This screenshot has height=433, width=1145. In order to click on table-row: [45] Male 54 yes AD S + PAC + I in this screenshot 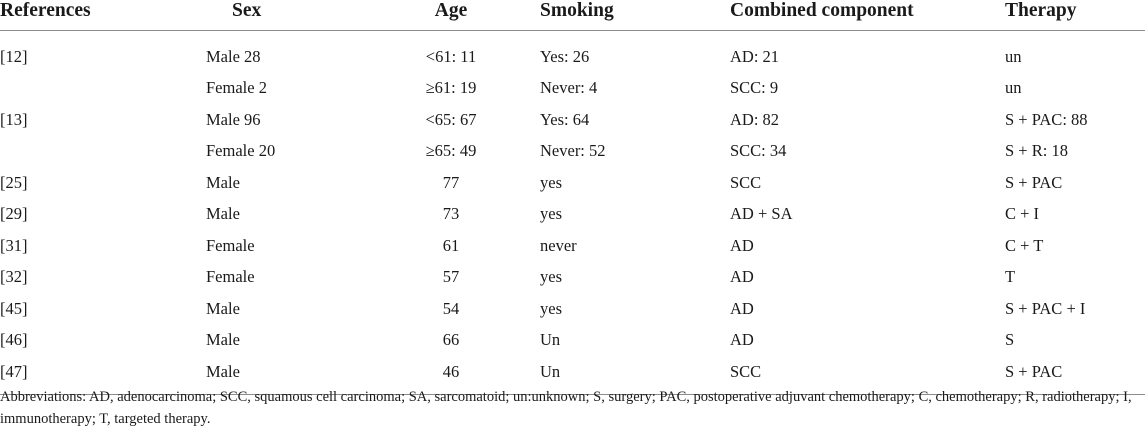, I will do `click(572, 309)`.